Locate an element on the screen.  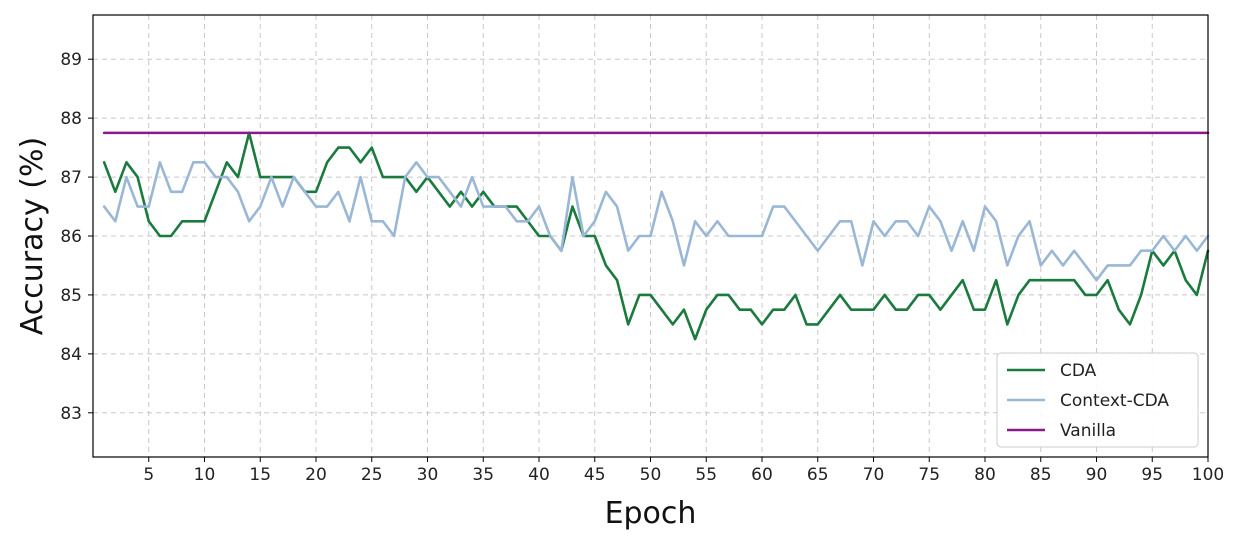
y-tick-label: 83 is located at coordinates (71, 414).